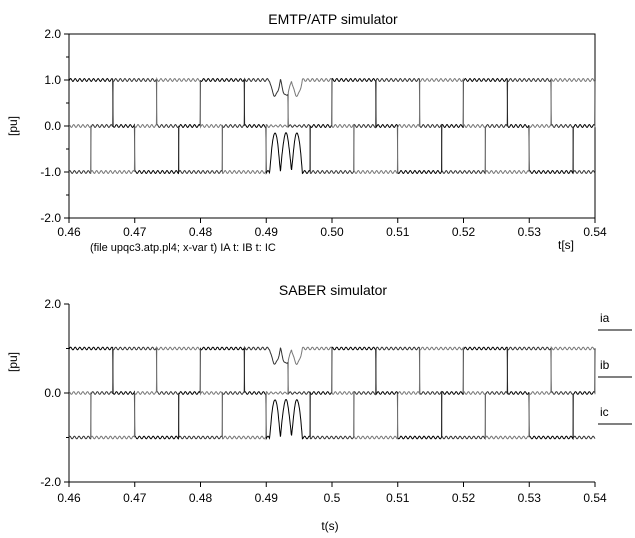 The image size is (635, 538). I want to click on series-group, so click(332, 393).